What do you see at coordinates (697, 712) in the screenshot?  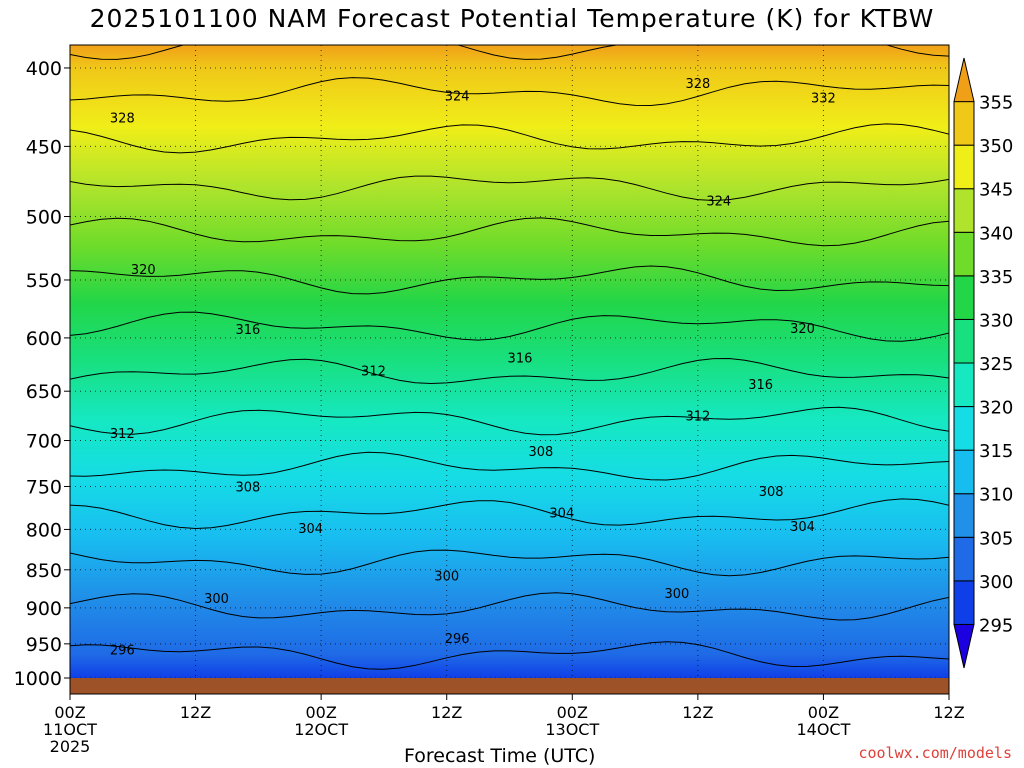 I see `x-tick-label-60-0: 12Z` at bounding box center [697, 712].